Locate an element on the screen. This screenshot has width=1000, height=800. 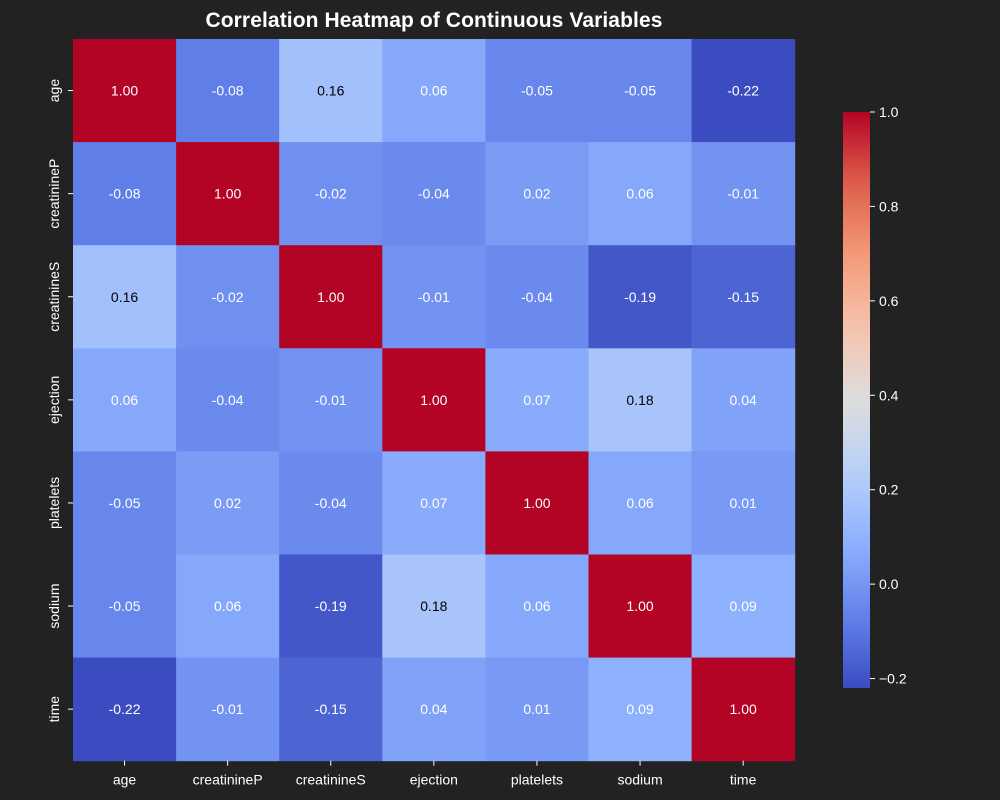
cell-value-label: -0.19 is located at coordinates (331, 606).